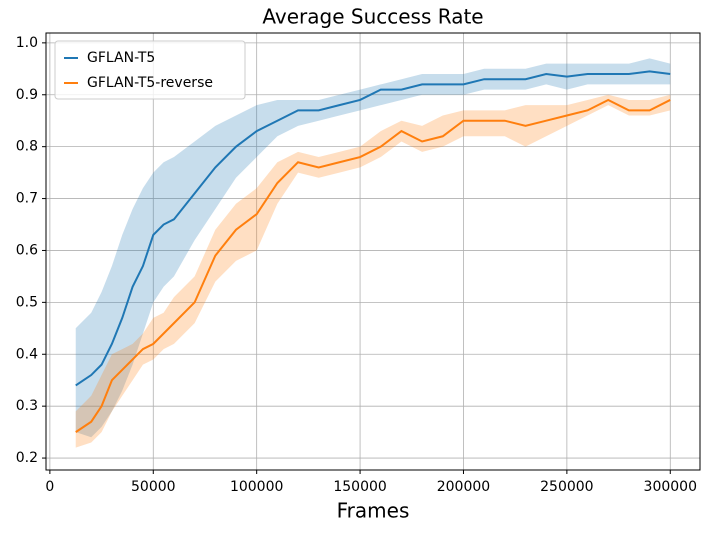  Describe the element at coordinates (256, 487) in the screenshot. I see `x-tick-label: 100000` at that location.